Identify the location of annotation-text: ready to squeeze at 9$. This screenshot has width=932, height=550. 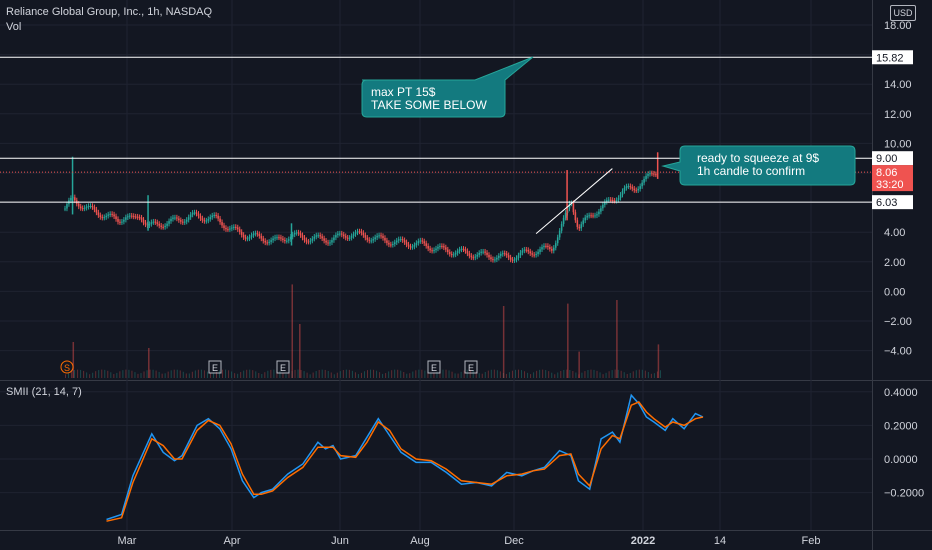
(758, 158).